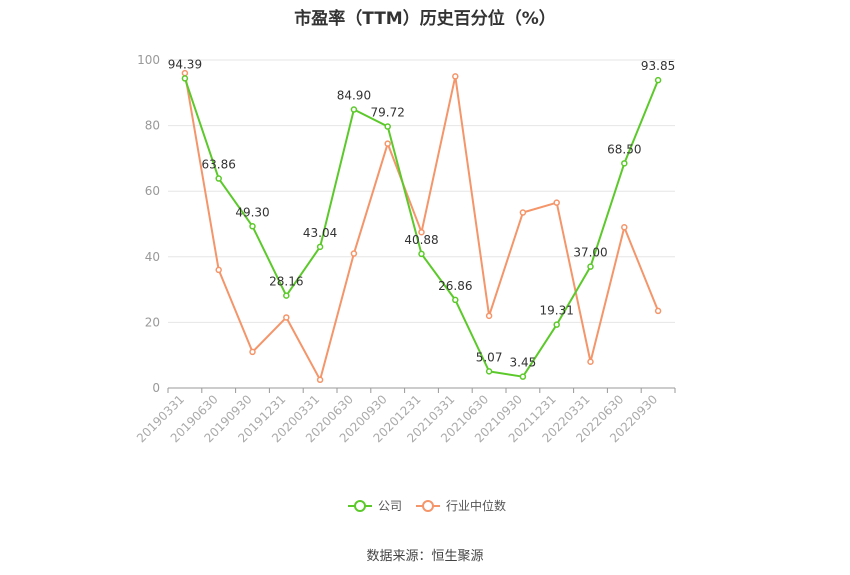 The image size is (850, 575). What do you see at coordinates (476, 505) in the screenshot?
I see `legend-label-1: 行业中位数` at bounding box center [476, 505].